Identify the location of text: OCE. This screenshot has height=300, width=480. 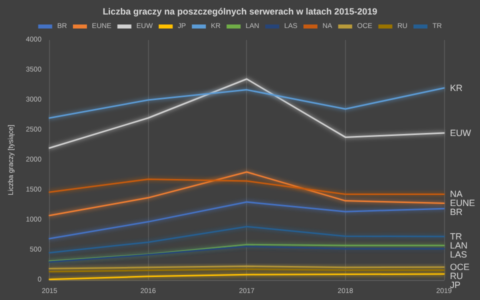
(460, 267).